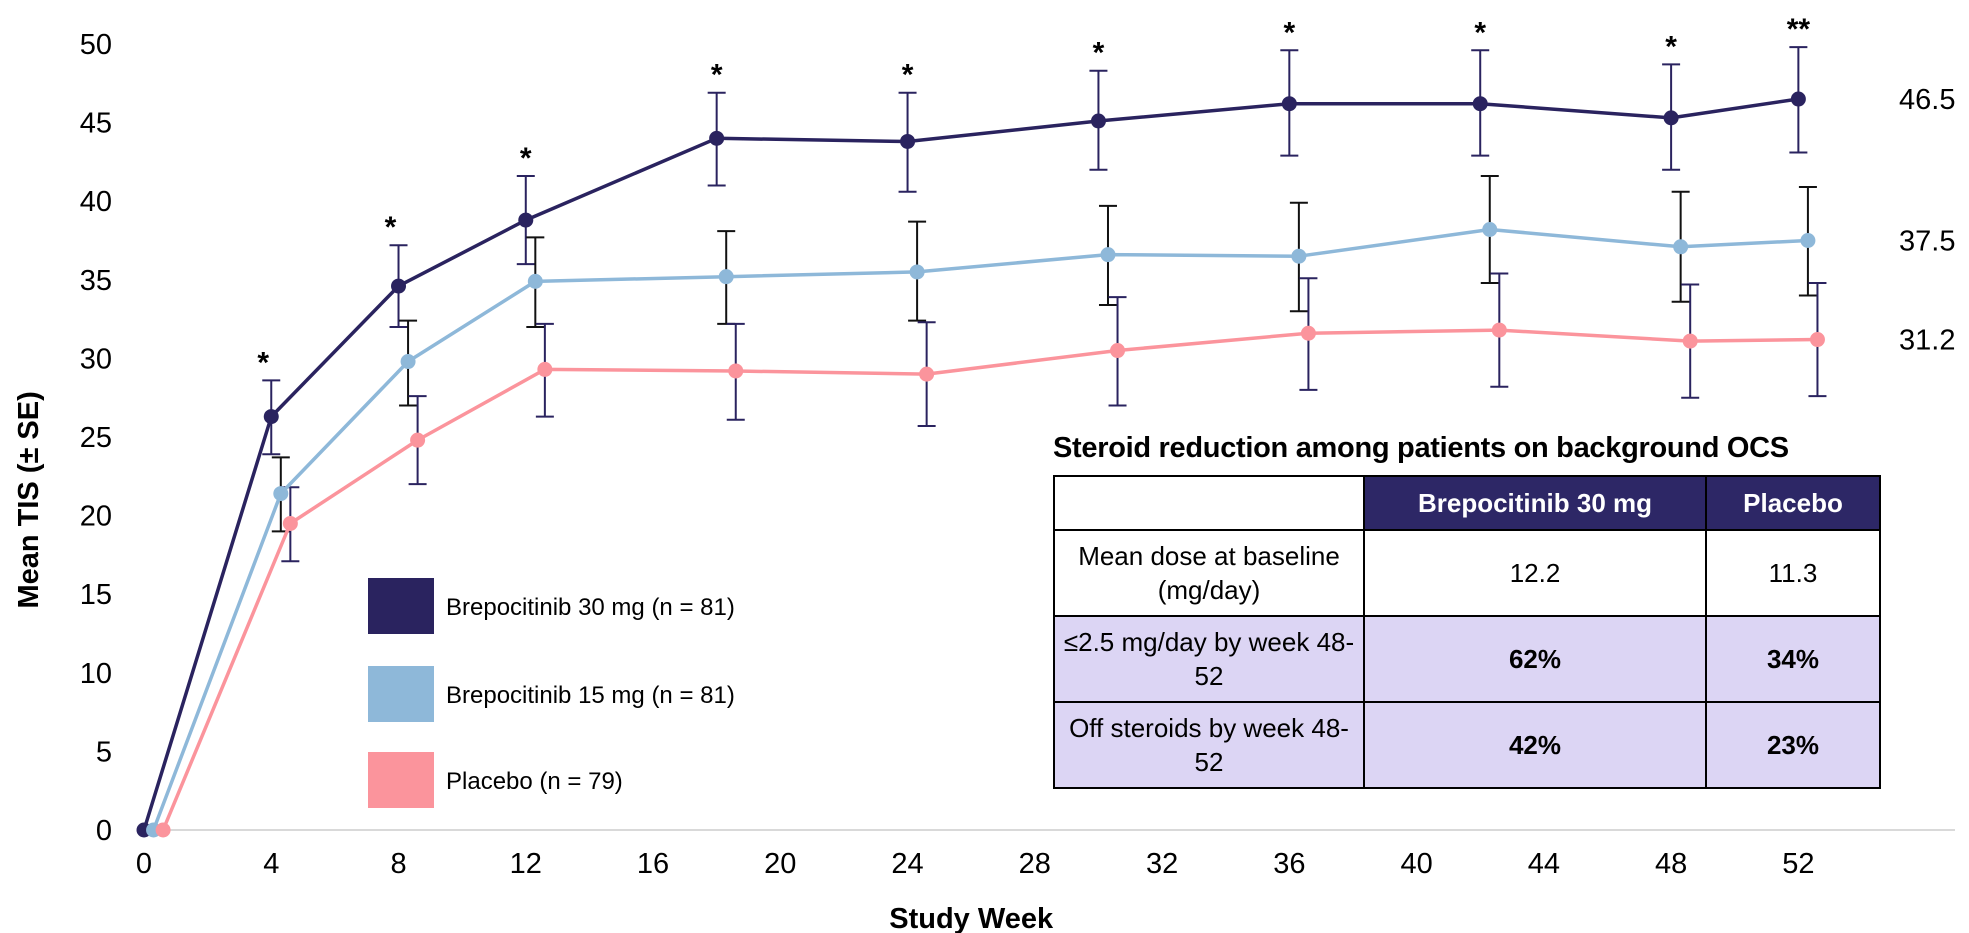 This screenshot has height=933, width=1969. Describe the element at coordinates (96, 124) in the screenshot. I see `y-tick-label: 45` at that location.